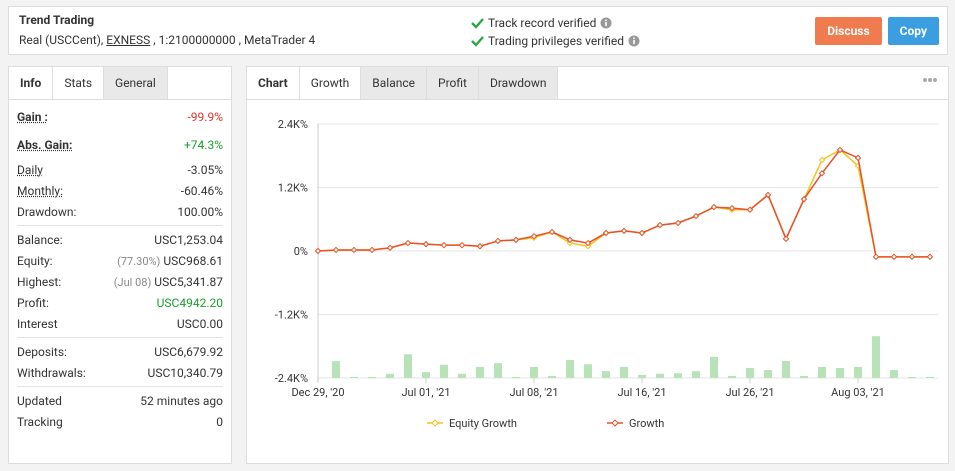 The height and width of the screenshot is (471, 955). I want to click on stat-value: +74.3%, so click(203, 145).